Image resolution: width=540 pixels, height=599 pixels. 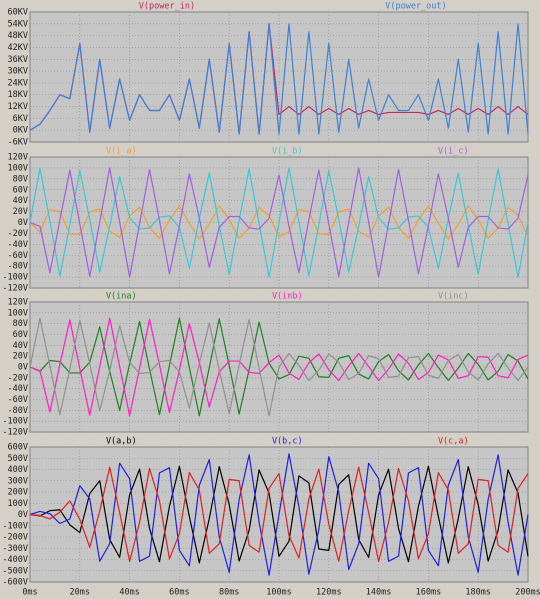 What do you see at coordinates (15, 560) in the screenshot?
I see `y-tick-label: -400V` at bounding box center [15, 560].